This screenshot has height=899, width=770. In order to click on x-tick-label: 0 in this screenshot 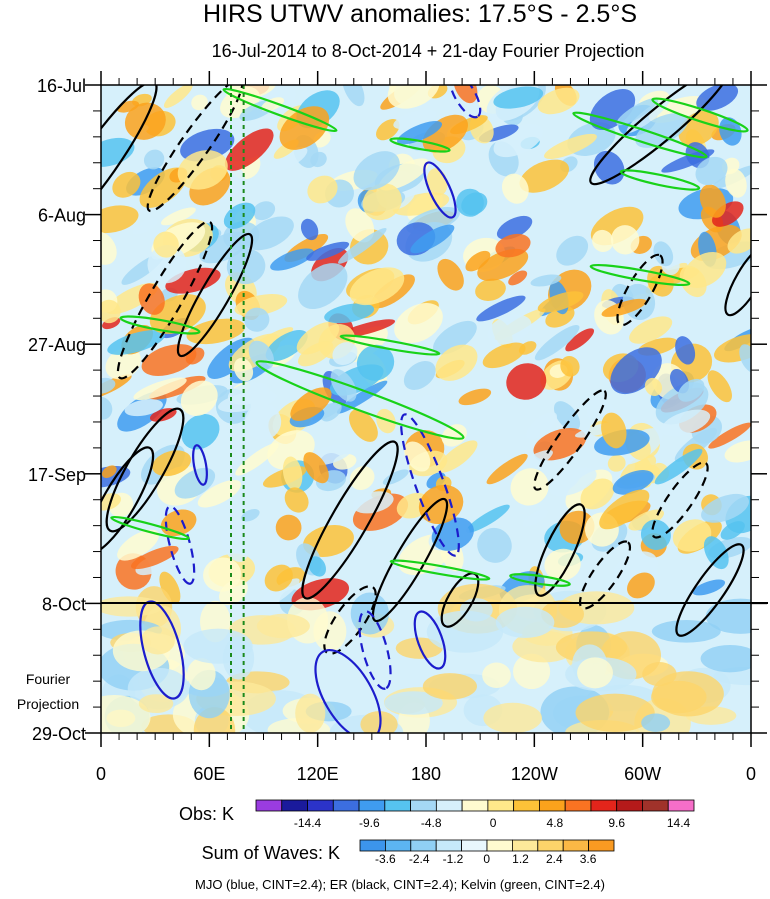, I will do `click(751, 774)`.